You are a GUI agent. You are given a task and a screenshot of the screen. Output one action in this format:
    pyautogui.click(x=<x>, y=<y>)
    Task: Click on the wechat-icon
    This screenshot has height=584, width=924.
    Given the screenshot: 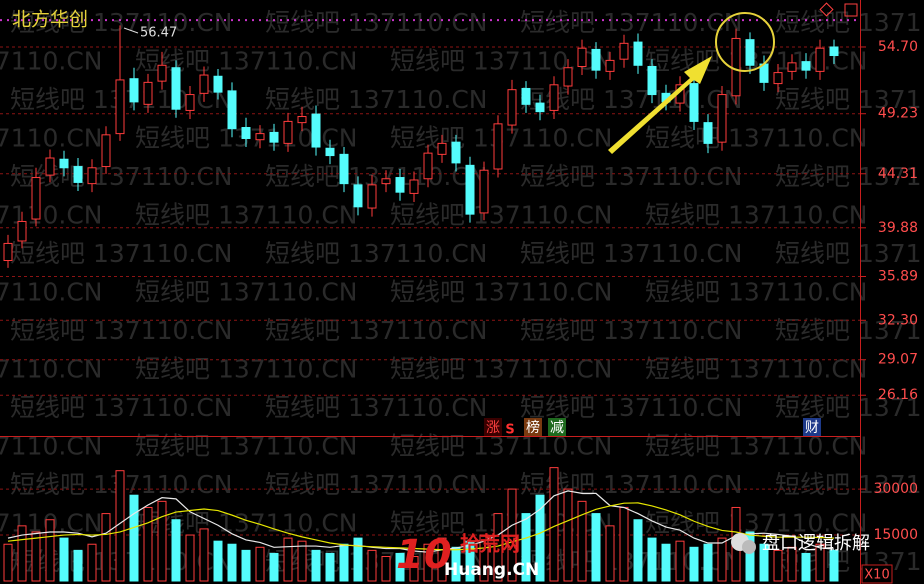 What is the action you would take?
    pyautogui.click(x=749, y=547)
    